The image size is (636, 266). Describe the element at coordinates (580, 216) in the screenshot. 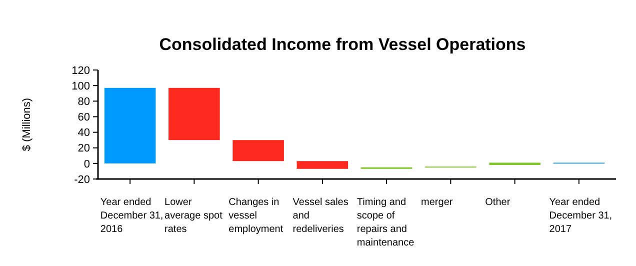

I see `x-tick-label: Year ended December 31, 2017` at that location.